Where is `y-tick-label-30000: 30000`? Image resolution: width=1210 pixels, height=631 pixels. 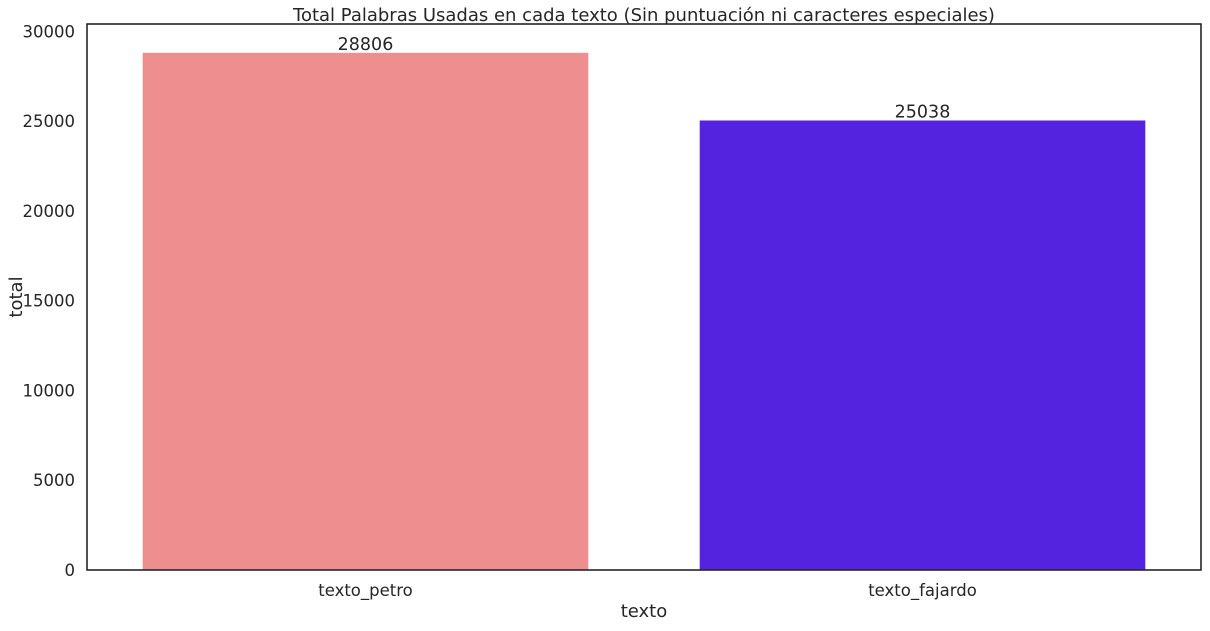
y-tick-label-30000: 30000 is located at coordinates (49, 31).